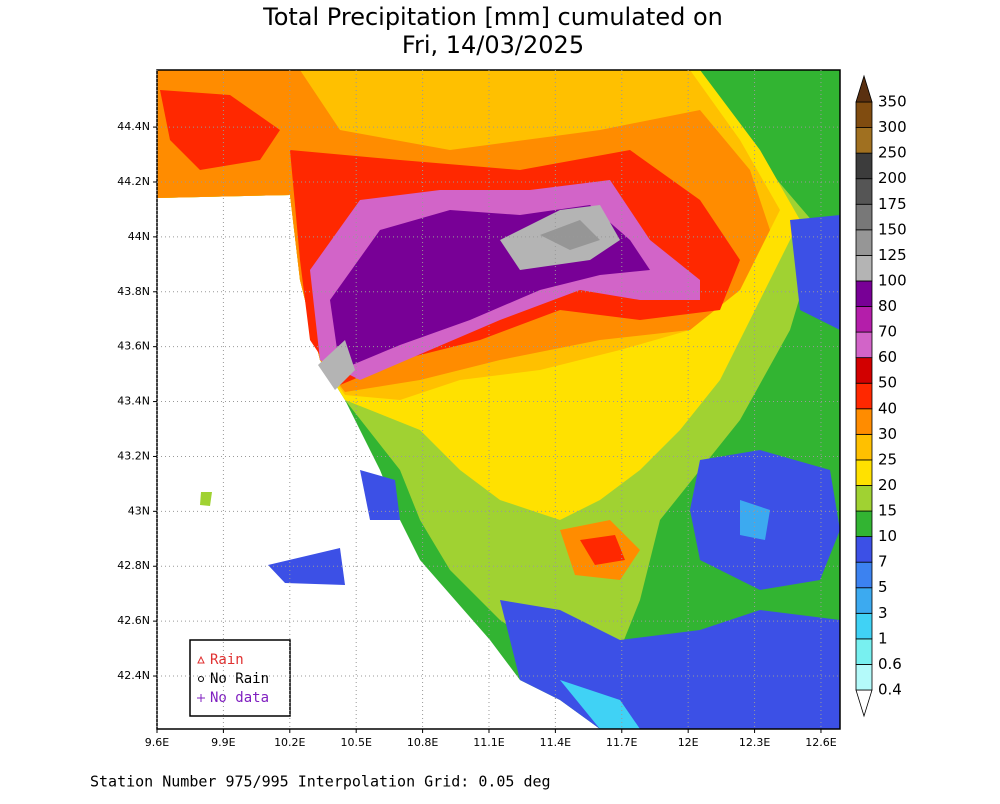 The height and width of the screenshot is (804, 1000). I want to click on rain-symbol, so click(201, 659).